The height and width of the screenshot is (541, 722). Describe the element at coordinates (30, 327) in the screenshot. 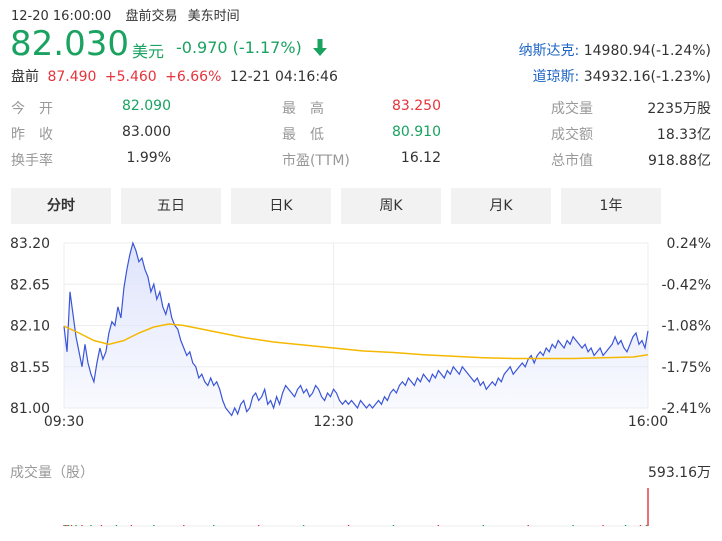

I see `y-tick-label: 82.10` at that location.